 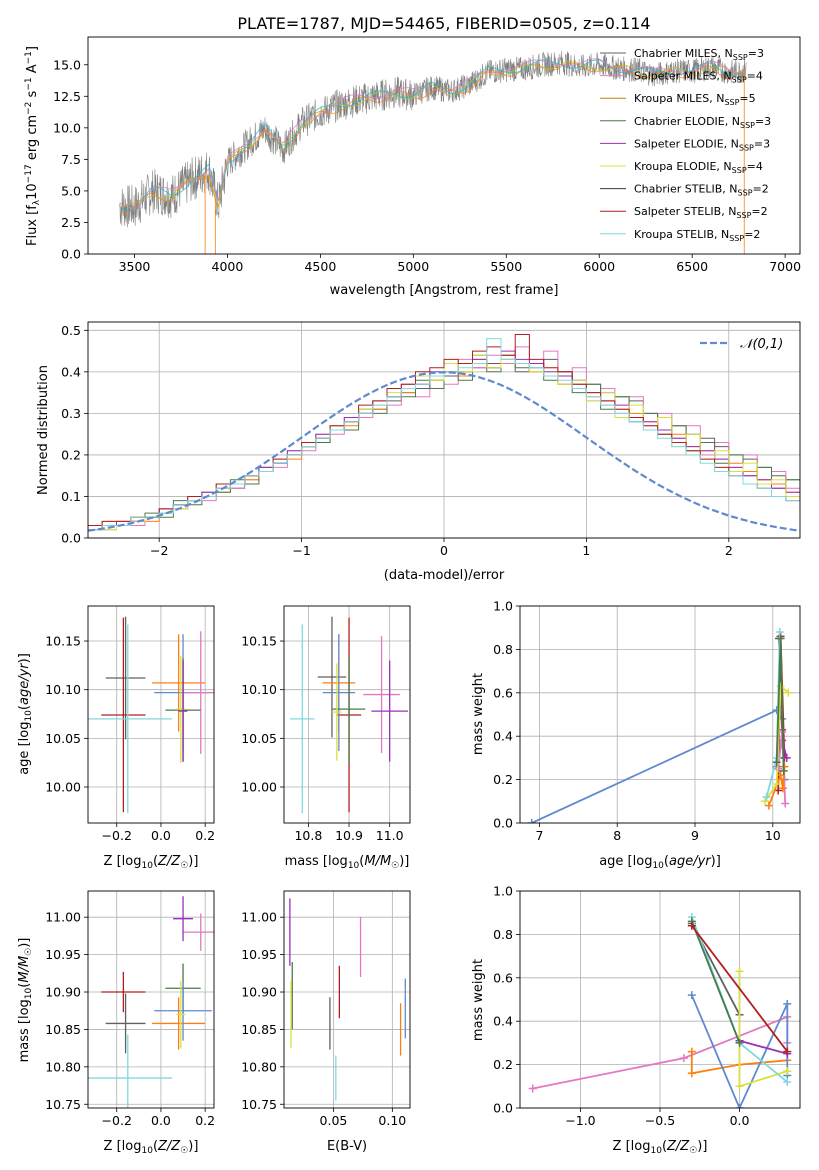 I want to click on x-axis-label: E(B-V), so click(x=347, y=1146).